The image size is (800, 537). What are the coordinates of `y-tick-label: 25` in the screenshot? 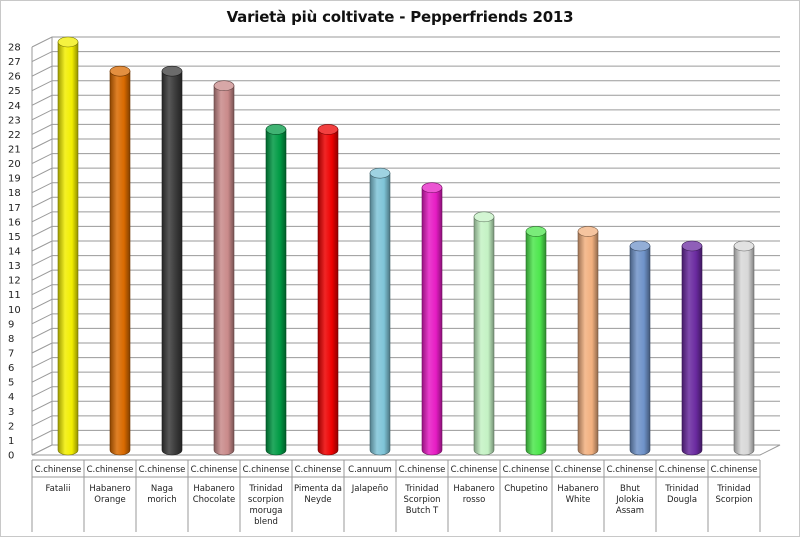 It's located at (14, 91).